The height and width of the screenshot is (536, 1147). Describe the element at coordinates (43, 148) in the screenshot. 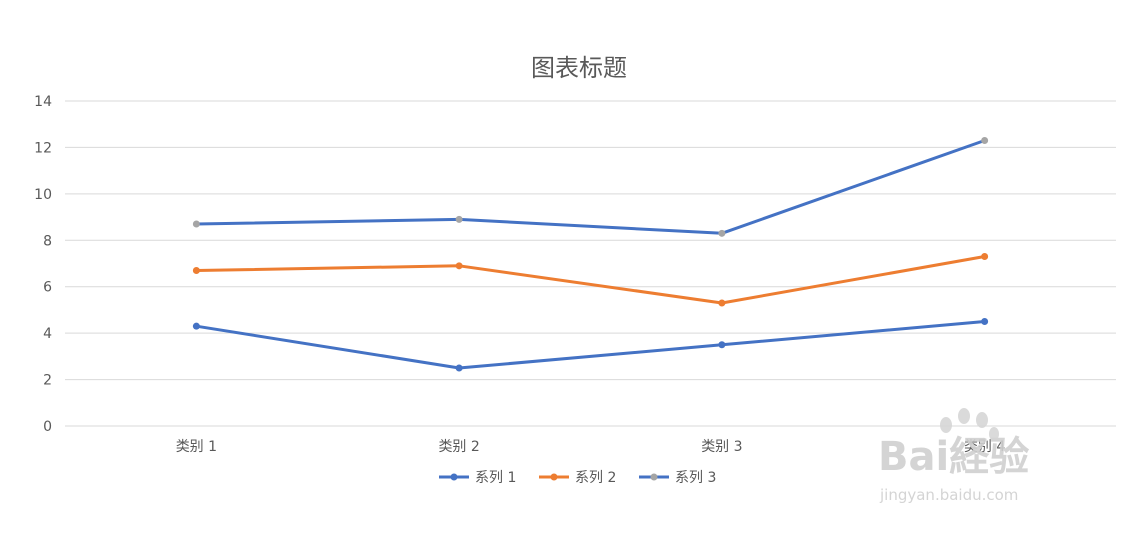

I see `y-tick-label: 12` at that location.